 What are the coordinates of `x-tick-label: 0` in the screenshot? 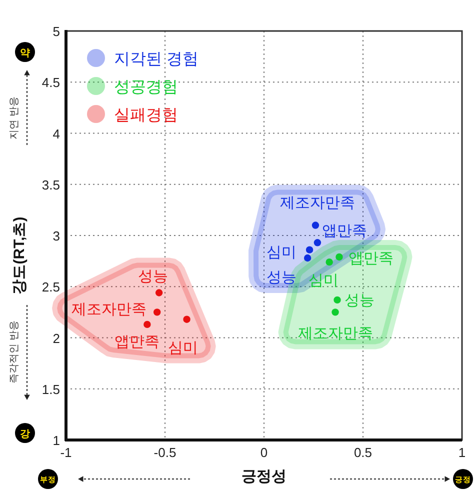 It's located at (264, 452).